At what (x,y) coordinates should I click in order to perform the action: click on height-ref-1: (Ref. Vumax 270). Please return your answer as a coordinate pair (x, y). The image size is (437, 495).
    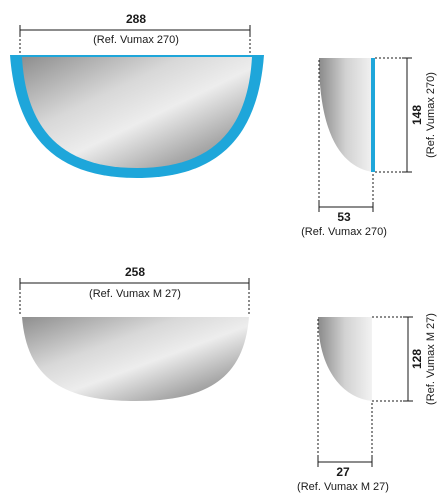
    Looking at the image, I should click on (431, 115).